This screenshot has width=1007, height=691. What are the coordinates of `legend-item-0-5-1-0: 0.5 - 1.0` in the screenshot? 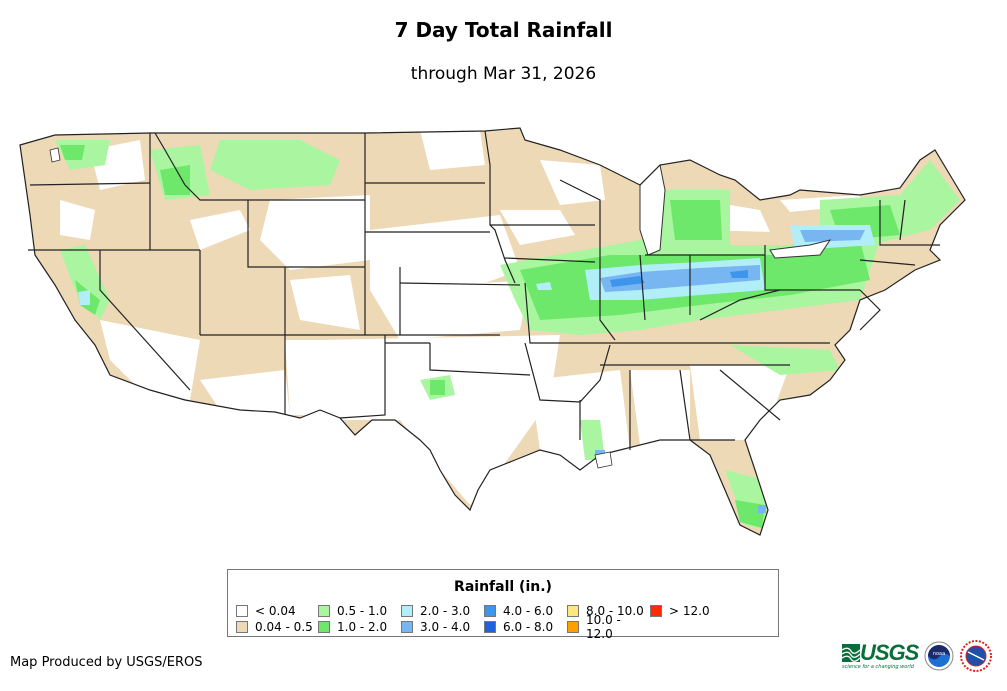 It's located at (359, 611).